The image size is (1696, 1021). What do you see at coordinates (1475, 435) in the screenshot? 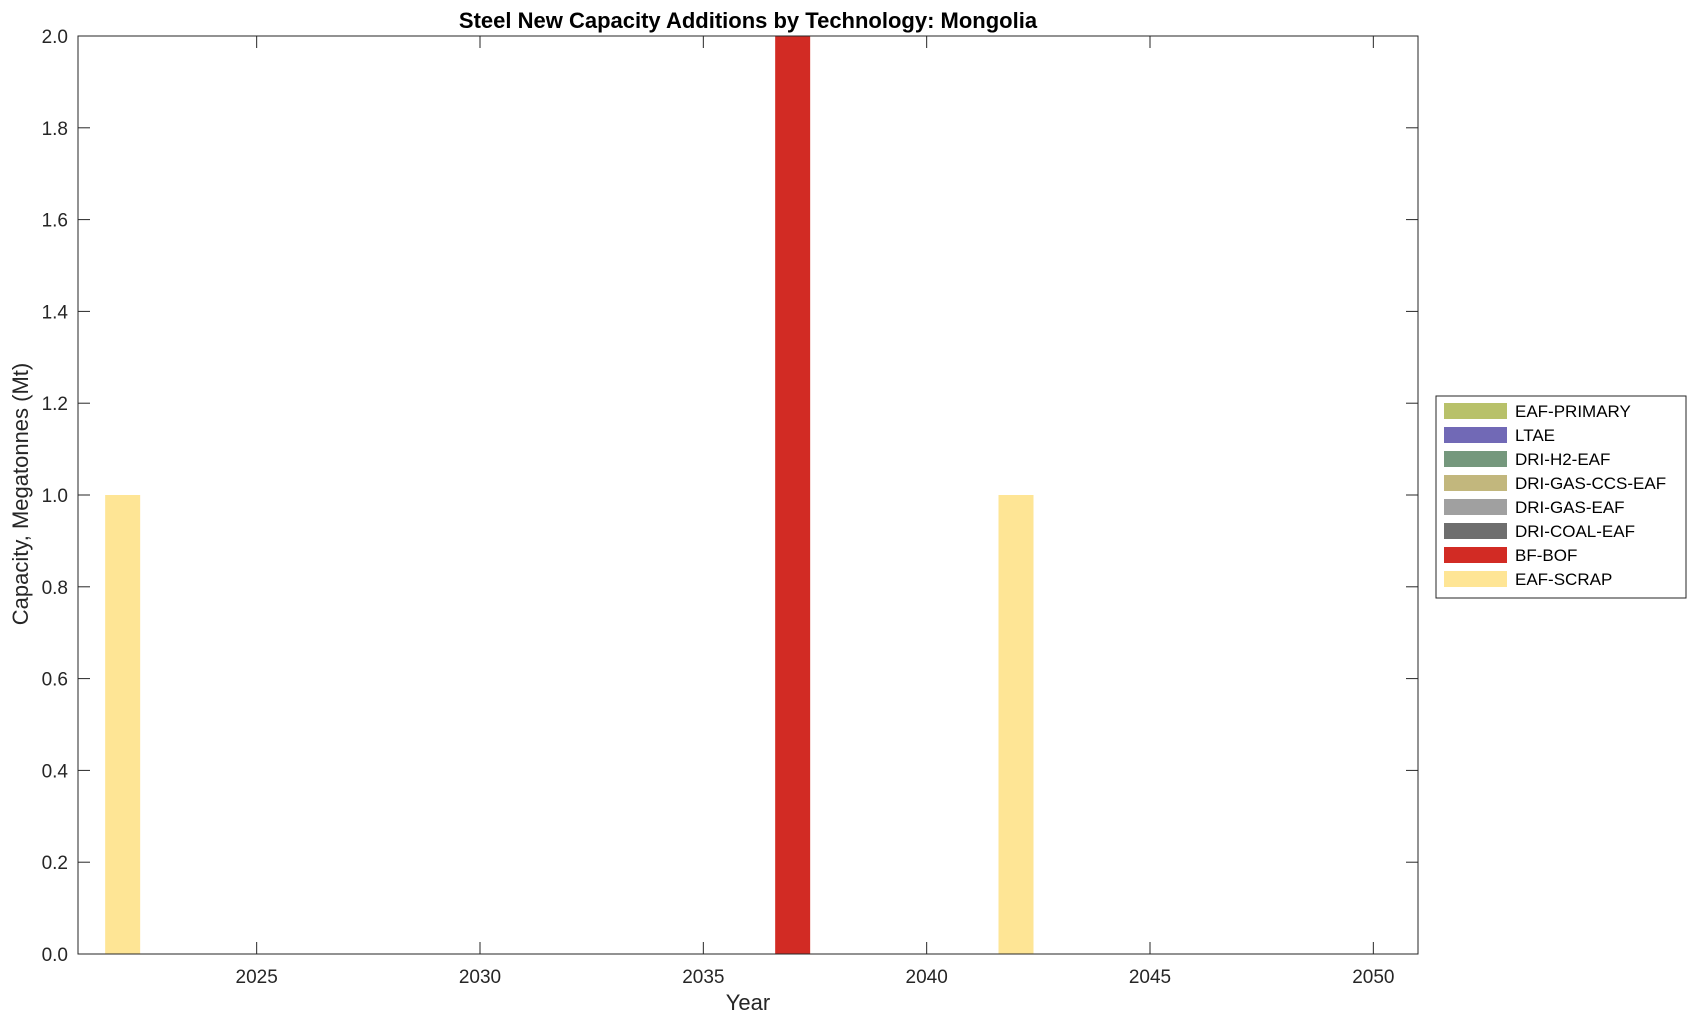
I see `legend-swatch-ltae` at bounding box center [1475, 435].